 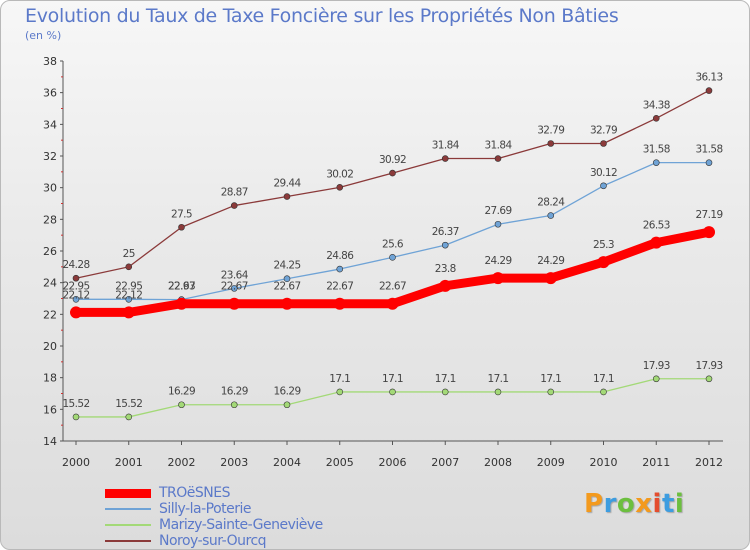 I want to click on data-label: 27.69, so click(x=497, y=211).